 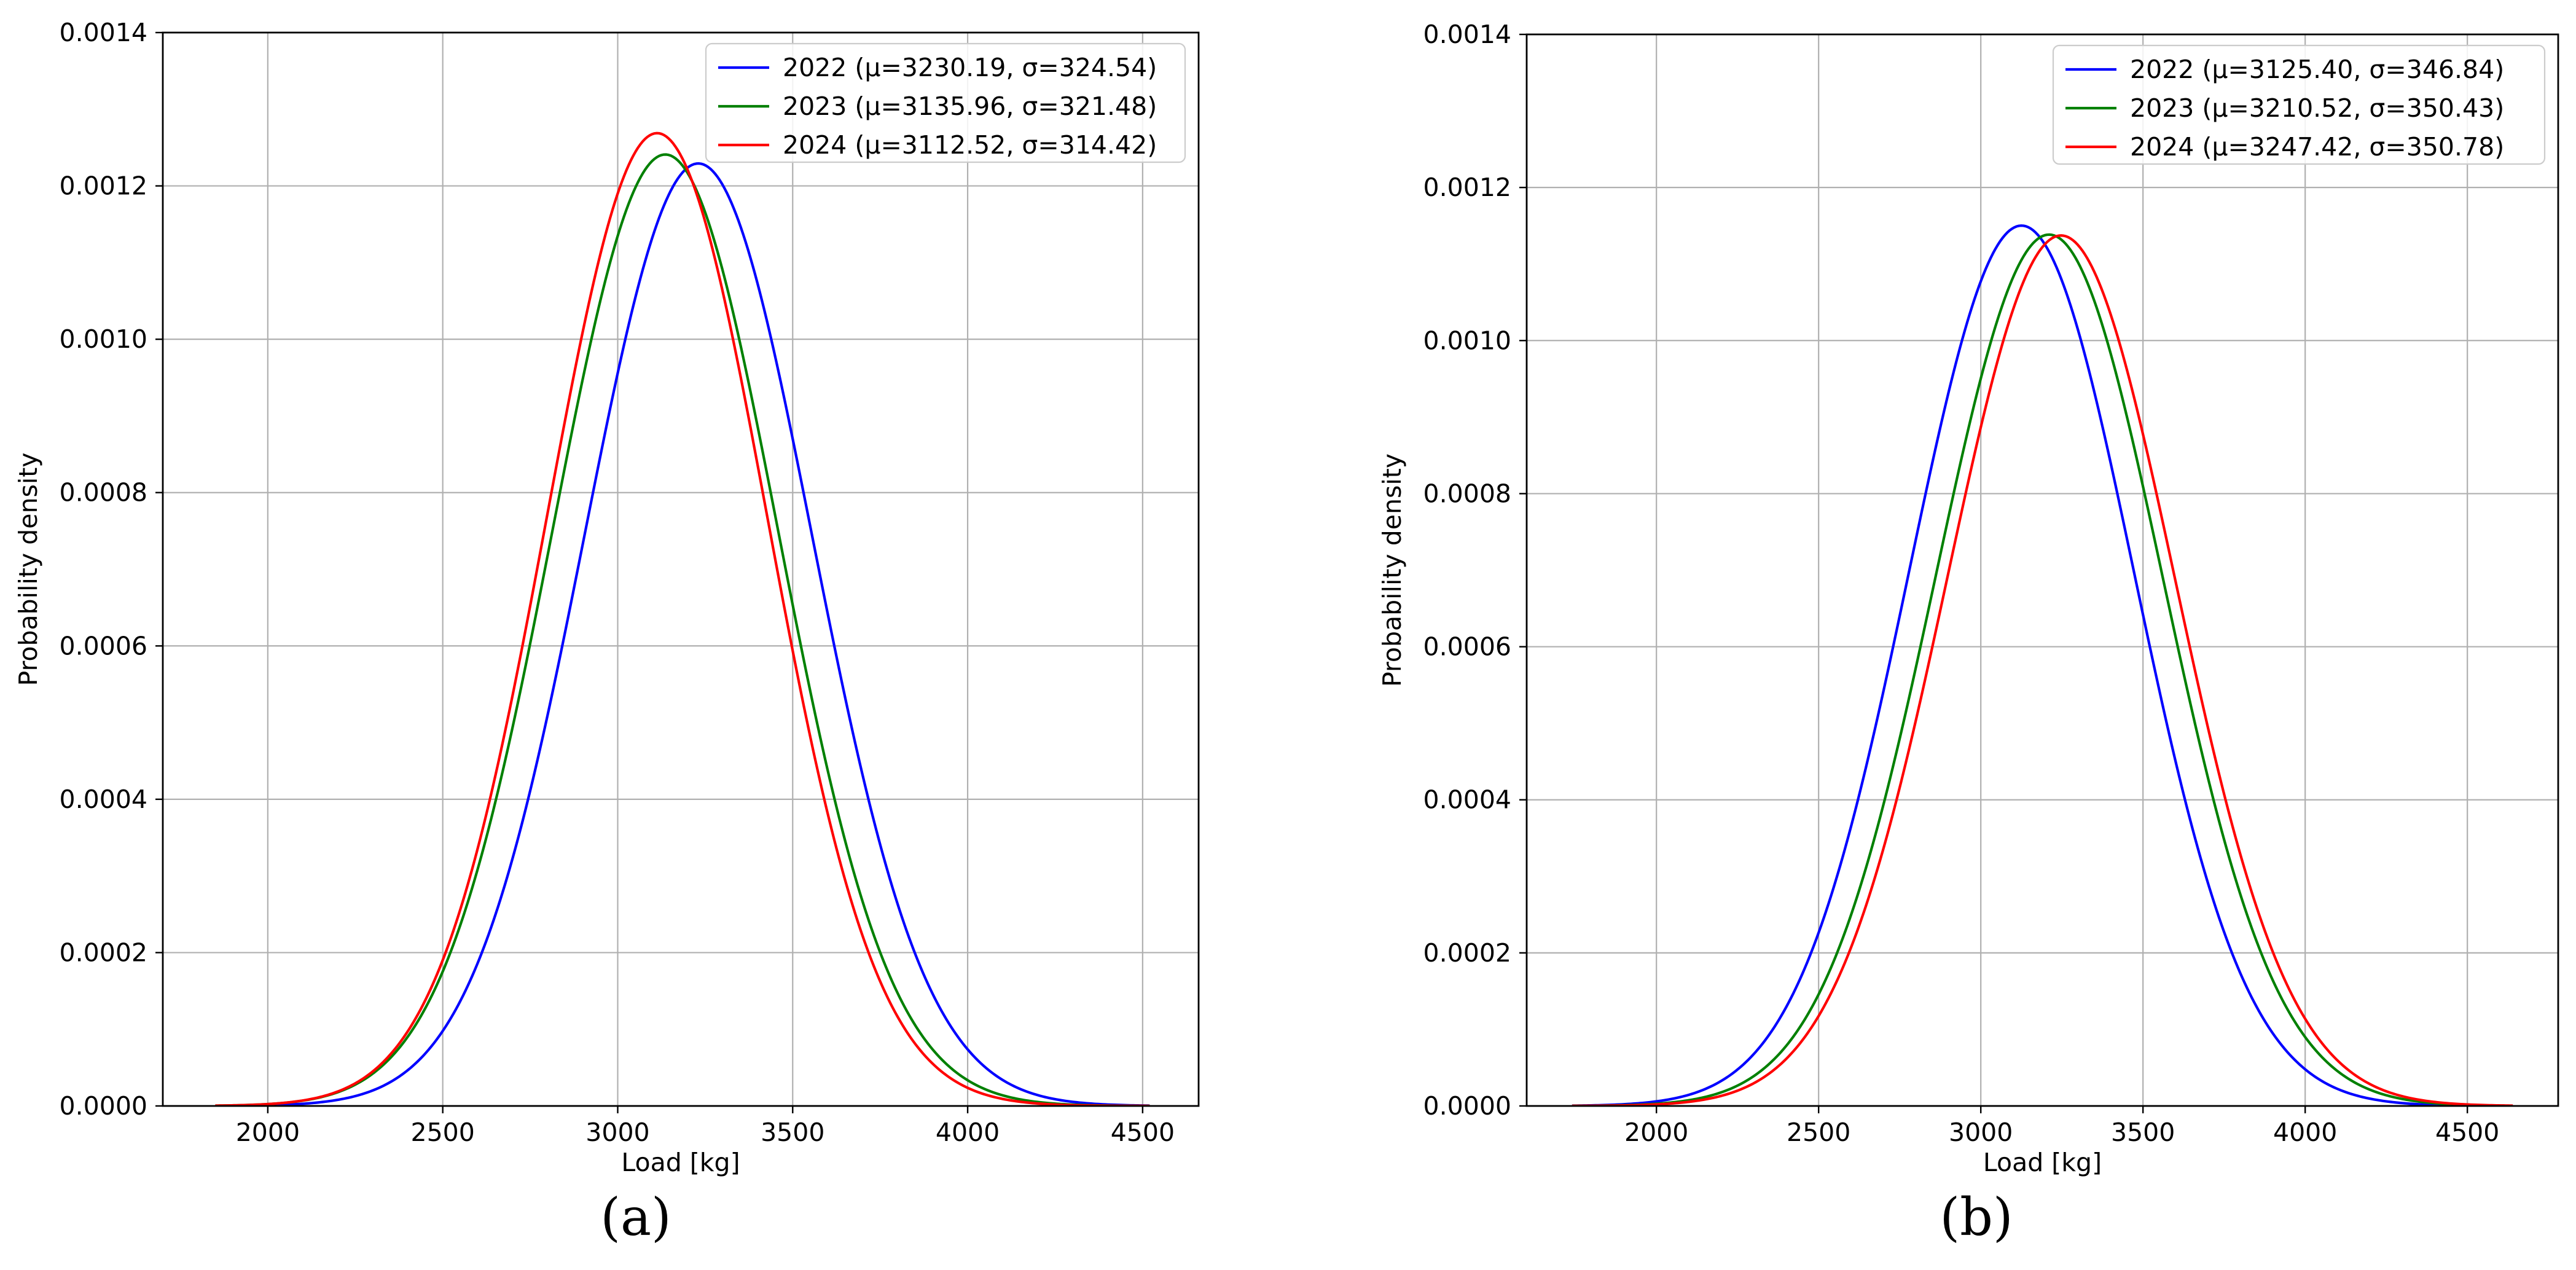 I want to click on legend-entry-2: 2024 (μ=3112.52, σ=314.42), so click(x=970, y=145).